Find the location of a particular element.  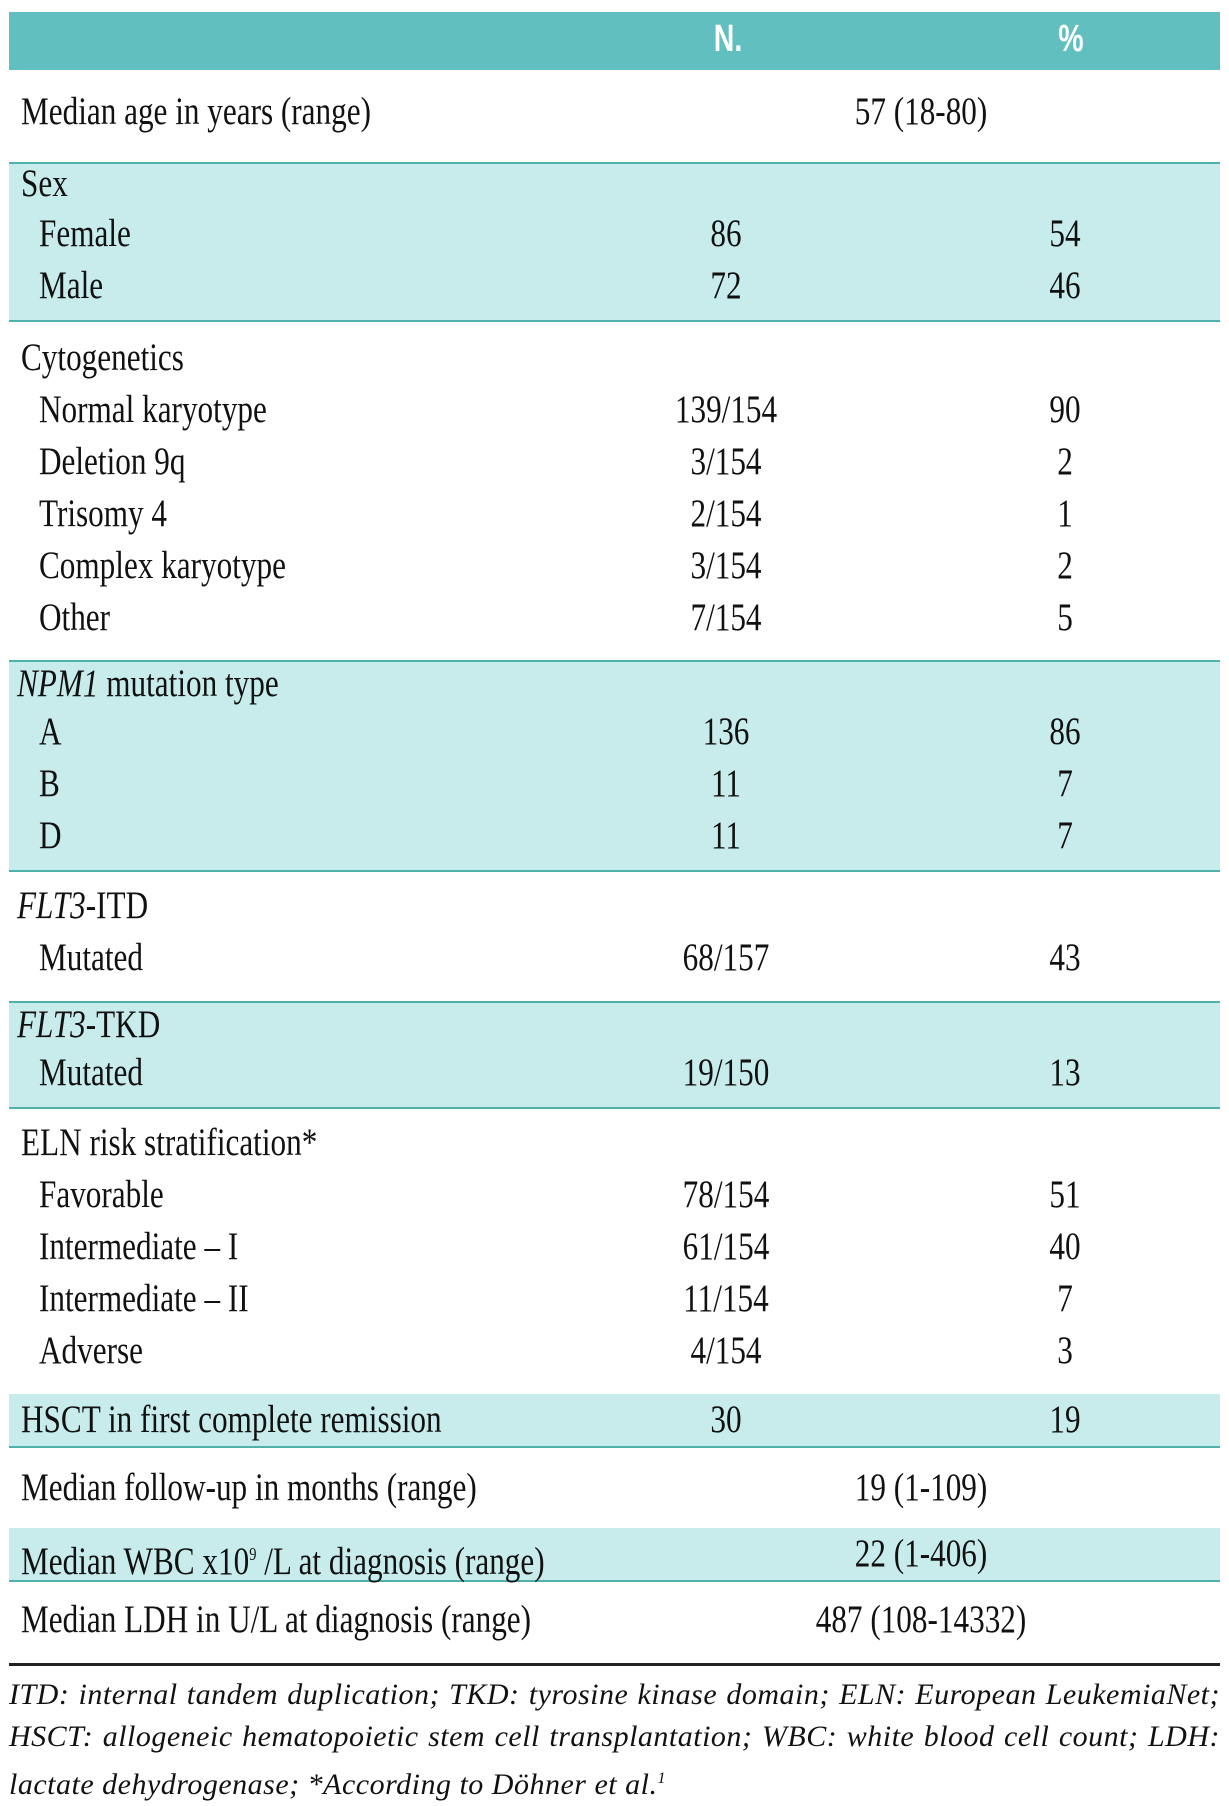

table-row: Female 86 54 is located at coordinates (614, 234).